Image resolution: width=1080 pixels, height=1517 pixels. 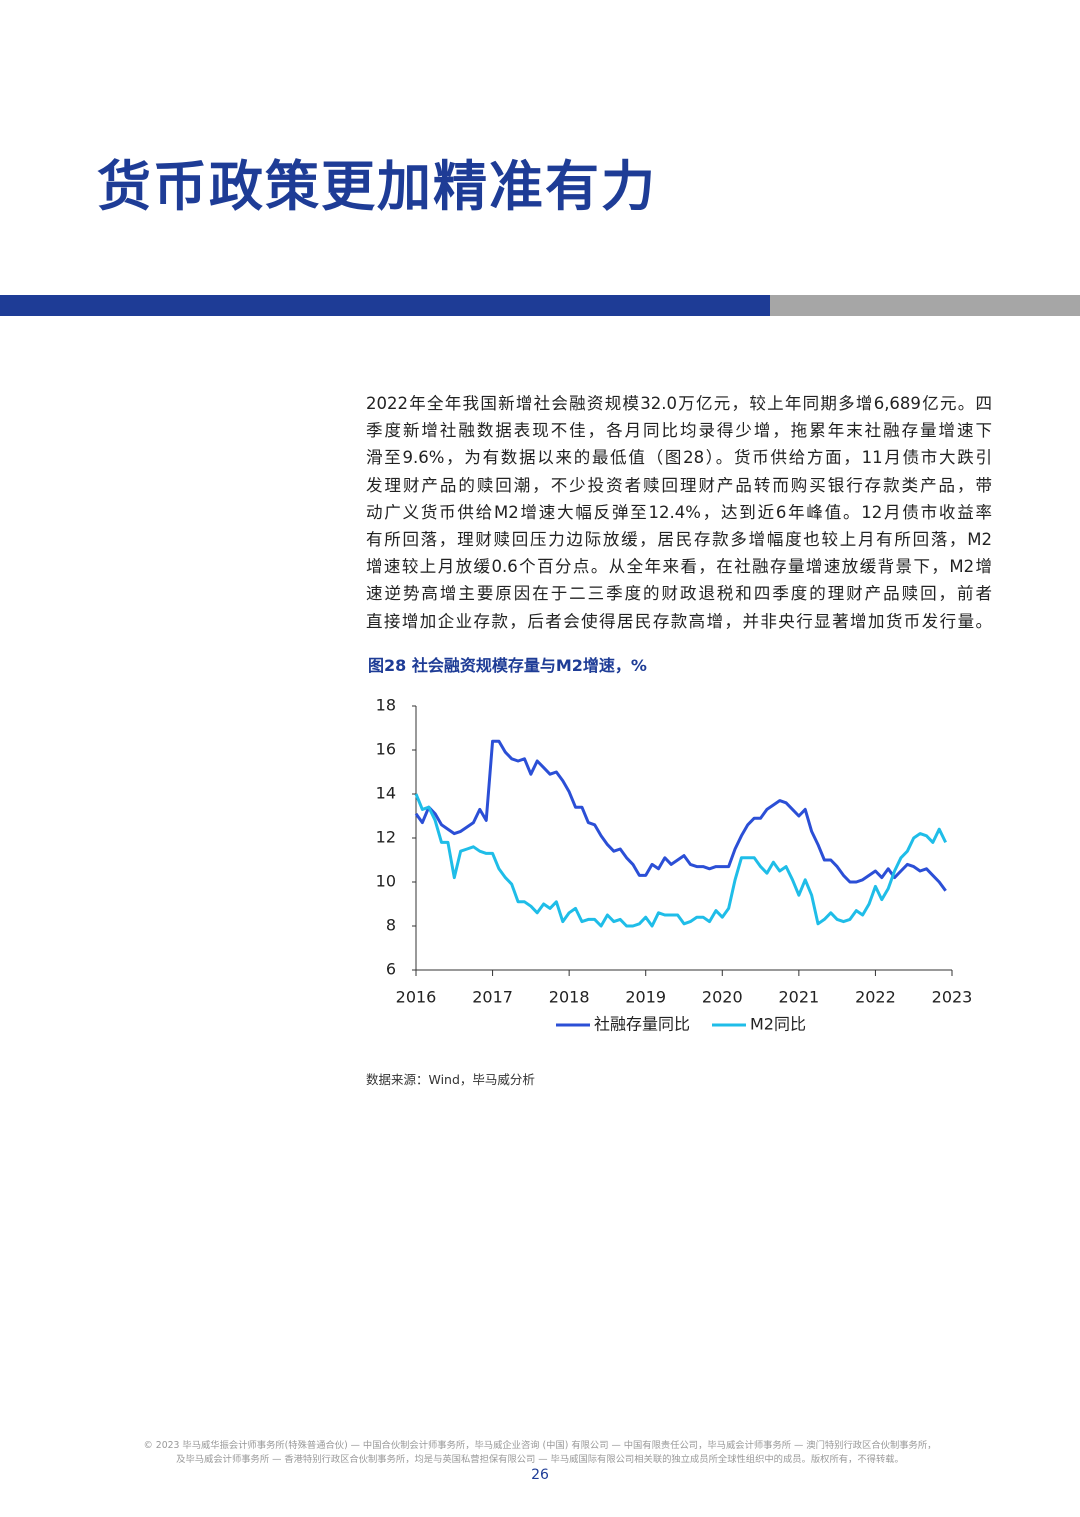 What do you see at coordinates (679, 539) in the screenshot?
I see `text-line: 有所回落，理财赎回压力边际放缓，居民存款多增幅度也较上月有所回落，M2` at bounding box center [679, 539].